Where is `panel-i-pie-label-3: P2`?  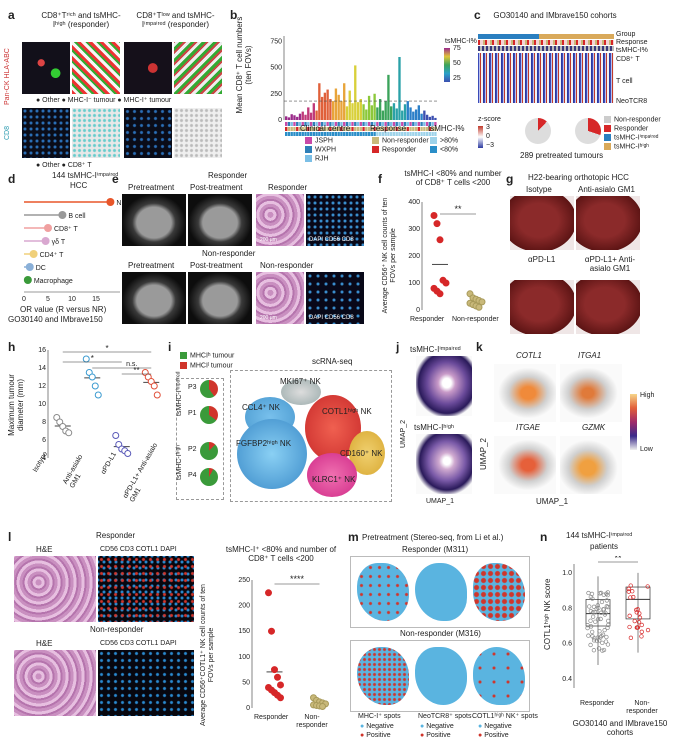 panel-i-pie-label-3: P2 is located at coordinates (192, 449).